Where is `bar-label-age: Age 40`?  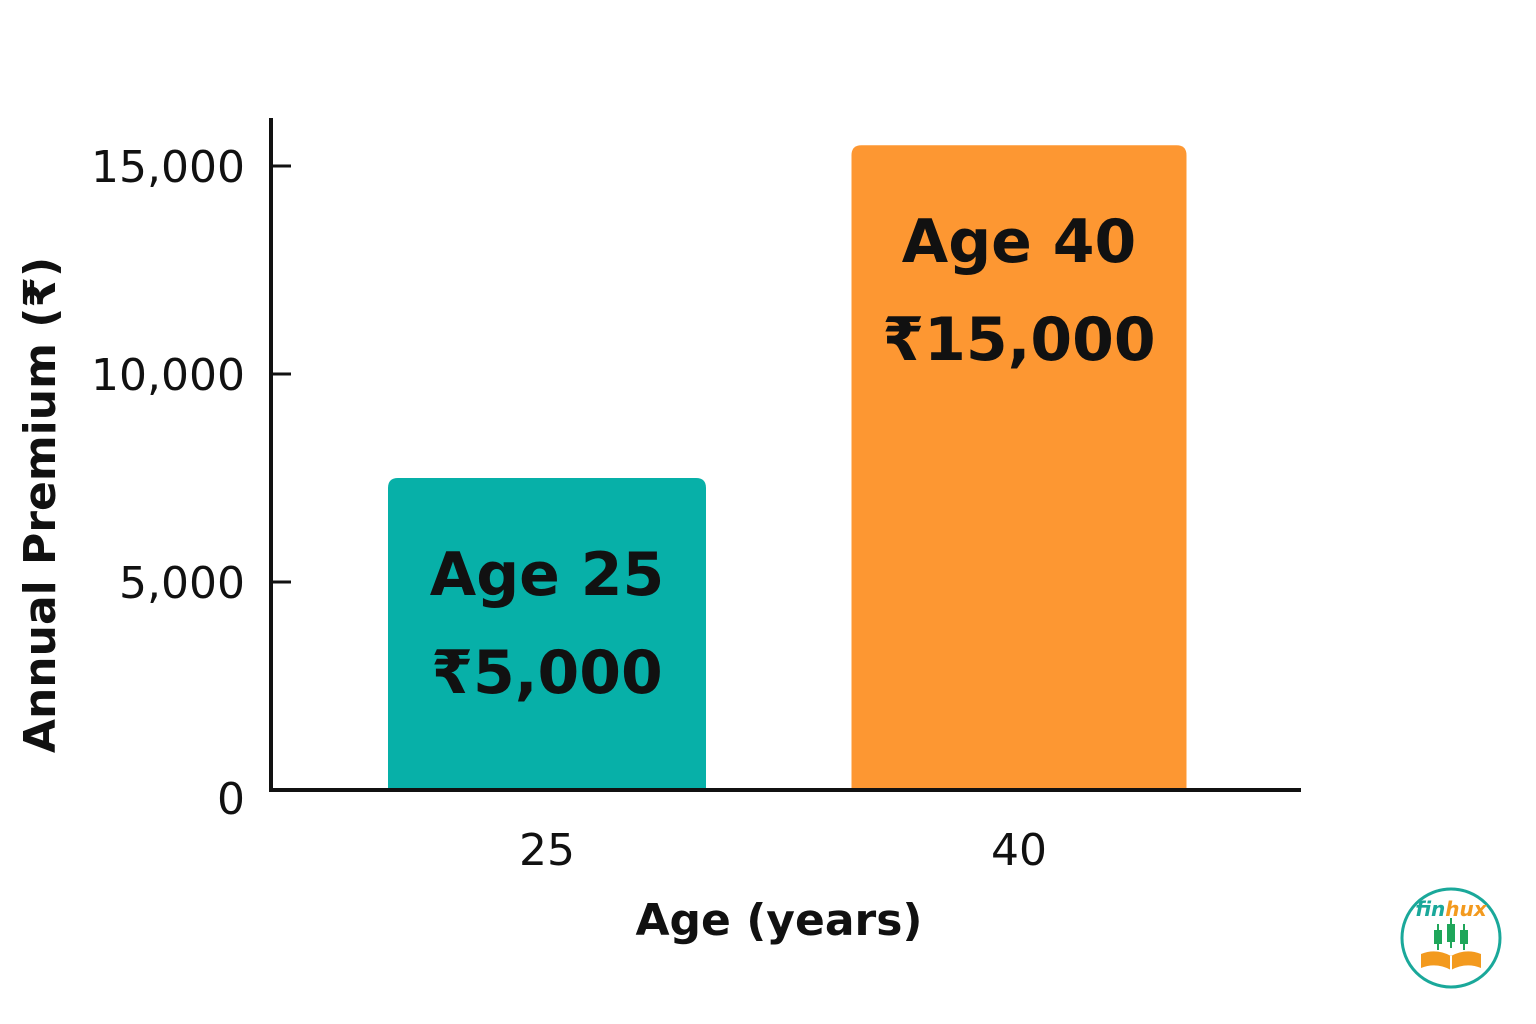 bar-label-age: Age 40 is located at coordinates (1019, 242).